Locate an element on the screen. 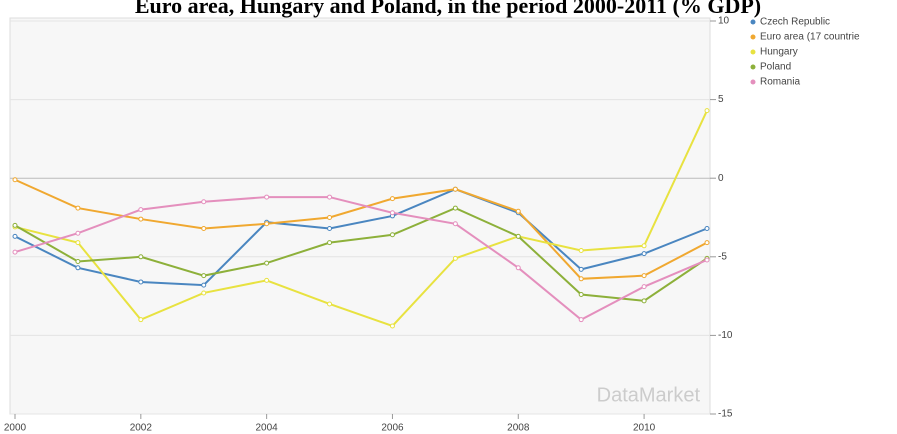 Image resolution: width=897 pixels, height=434 pixels. watermark: DataMarket is located at coordinates (649, 395).